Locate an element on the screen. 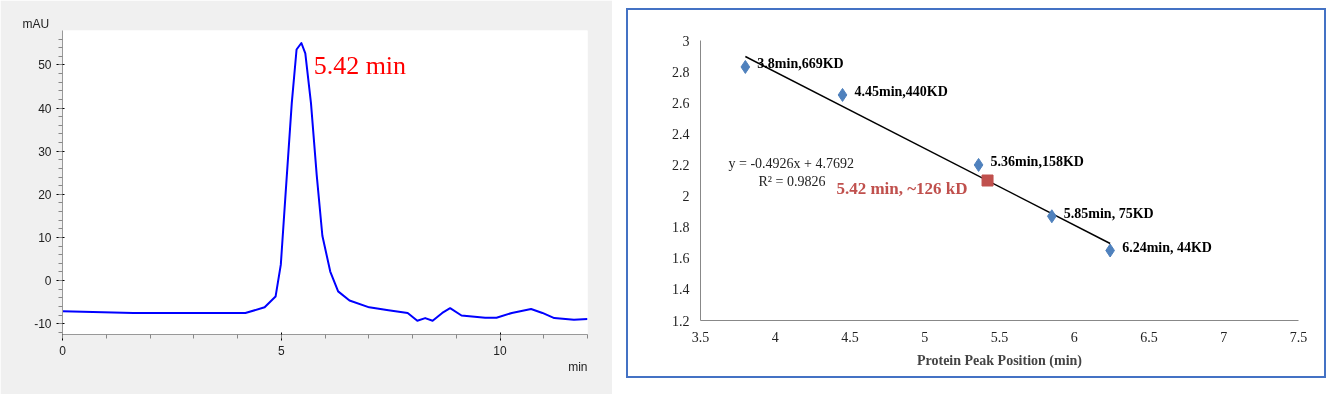 This screenshot has height=394, width=1336. annotation: y = -0.4926x + 4.7692 is located at coordinates (791, 163).